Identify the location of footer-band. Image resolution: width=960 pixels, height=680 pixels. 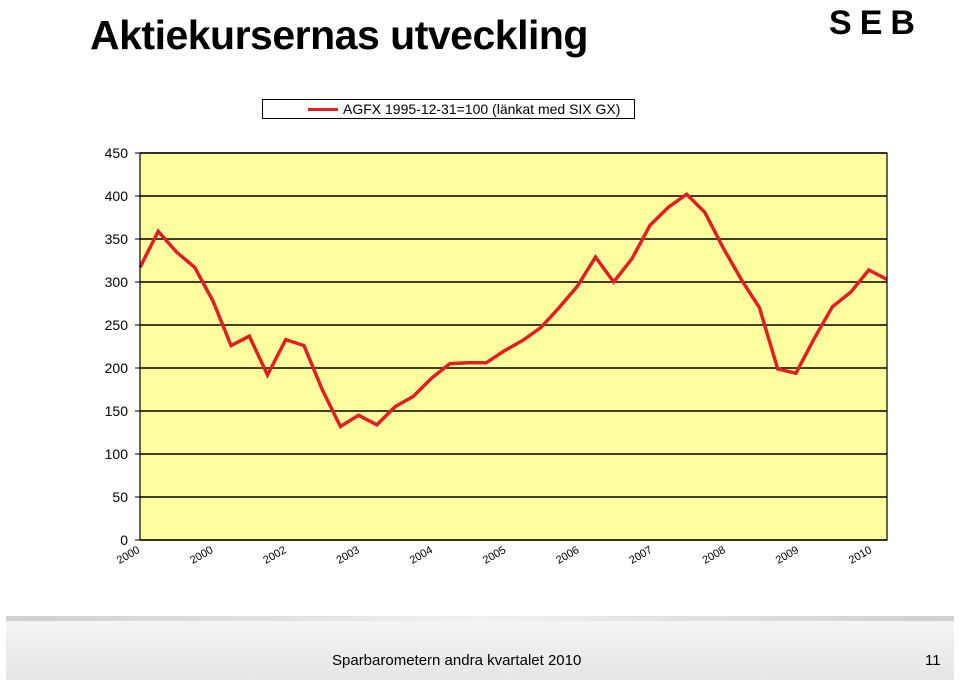
(480, 648).